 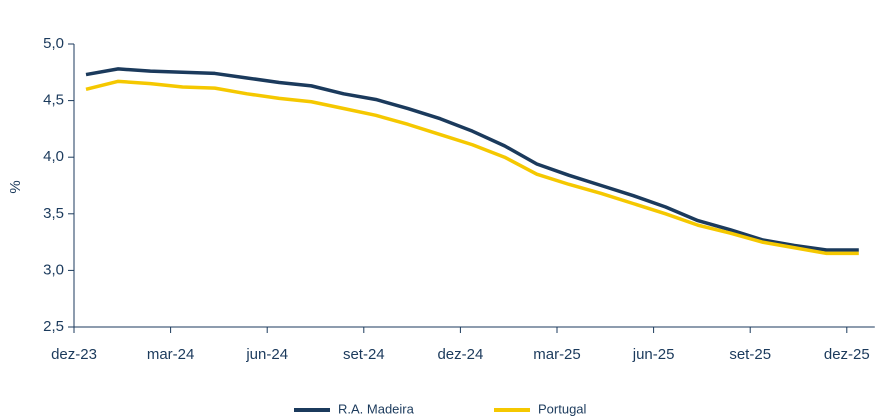 What do you see at coordinates (15, 186) in the screenshot?
I see `y-axis-label: %` at bounding box center [15, 186].